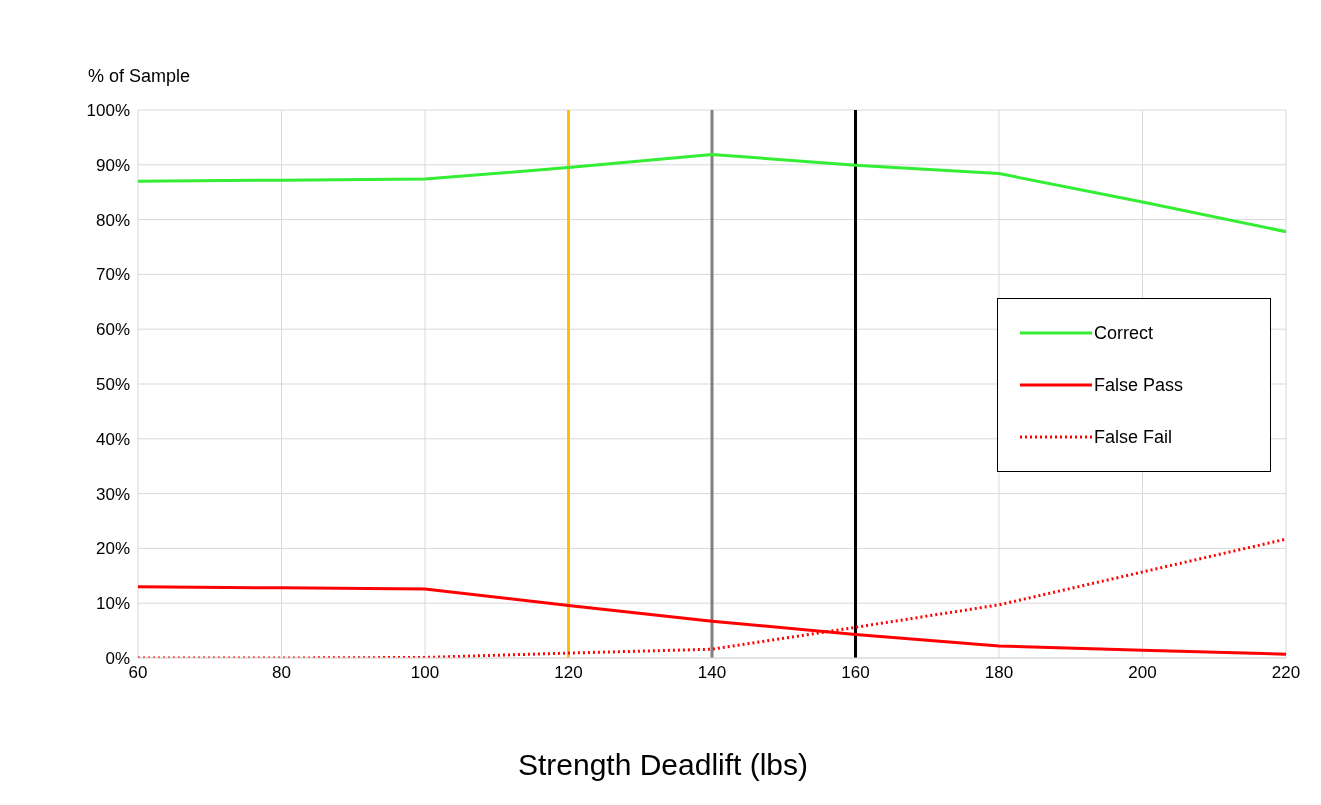  I want to click on x-tick-label: 220, so click(1286, 673).